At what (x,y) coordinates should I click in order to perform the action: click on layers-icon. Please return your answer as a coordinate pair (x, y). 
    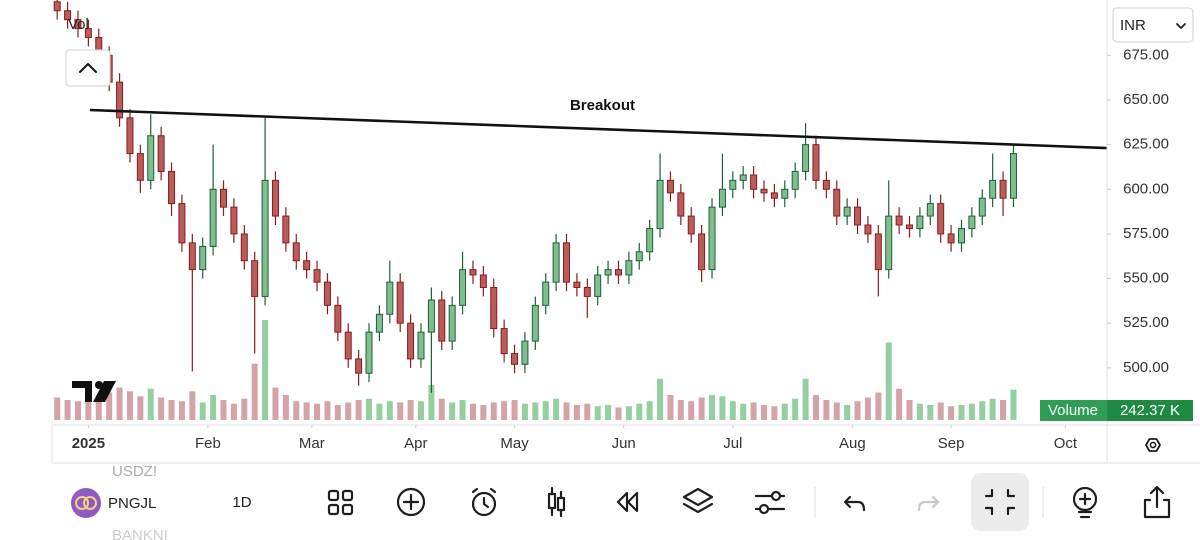
    Looking at the image, I should click on (698, 500).